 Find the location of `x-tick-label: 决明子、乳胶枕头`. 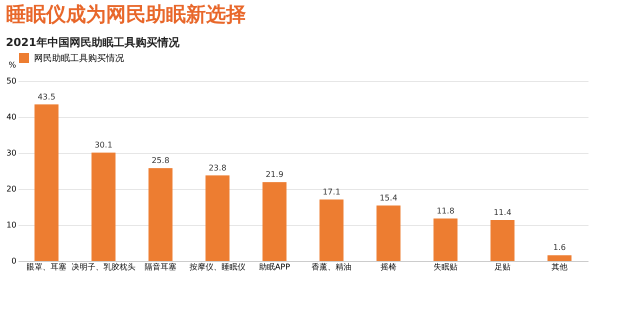

x-tick-label: 决明子、乳胶枕头 is located at coordinates (104, 267).